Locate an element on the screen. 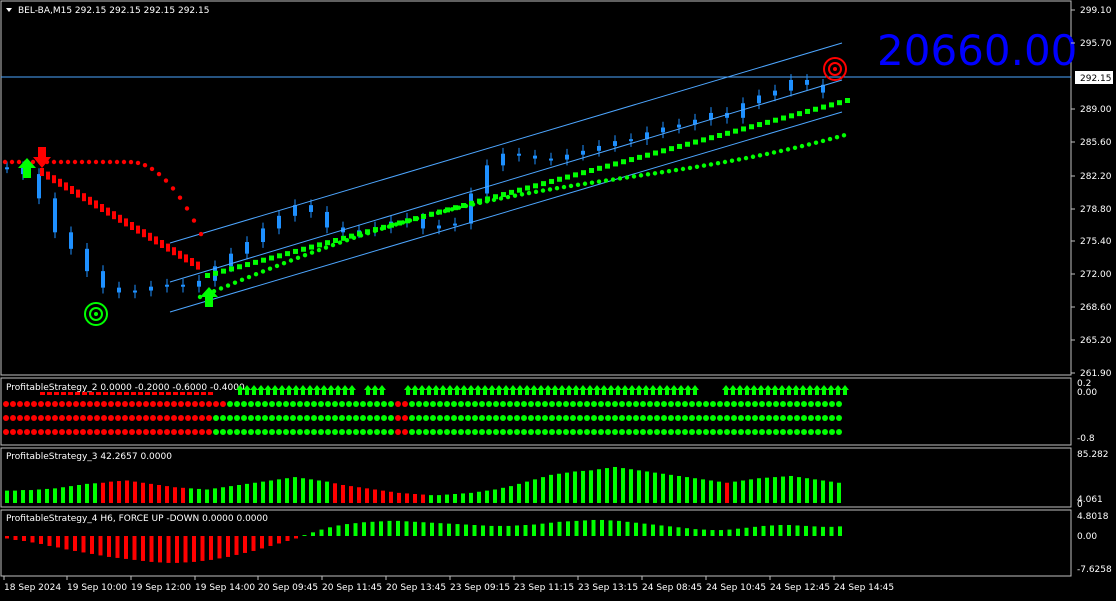 The height and width of the screenshot is (601, 1116). price-tick-label: 299.10 is located at coordinates (1096, 11).